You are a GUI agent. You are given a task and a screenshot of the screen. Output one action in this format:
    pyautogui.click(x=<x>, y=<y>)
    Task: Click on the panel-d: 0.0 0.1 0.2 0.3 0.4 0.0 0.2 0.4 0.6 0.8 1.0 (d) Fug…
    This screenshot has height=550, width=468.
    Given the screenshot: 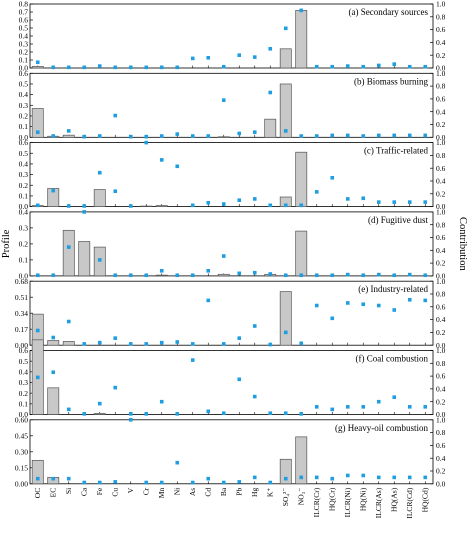 What is the action you would take?
    pyautogui.click(x=232, y=244)
    